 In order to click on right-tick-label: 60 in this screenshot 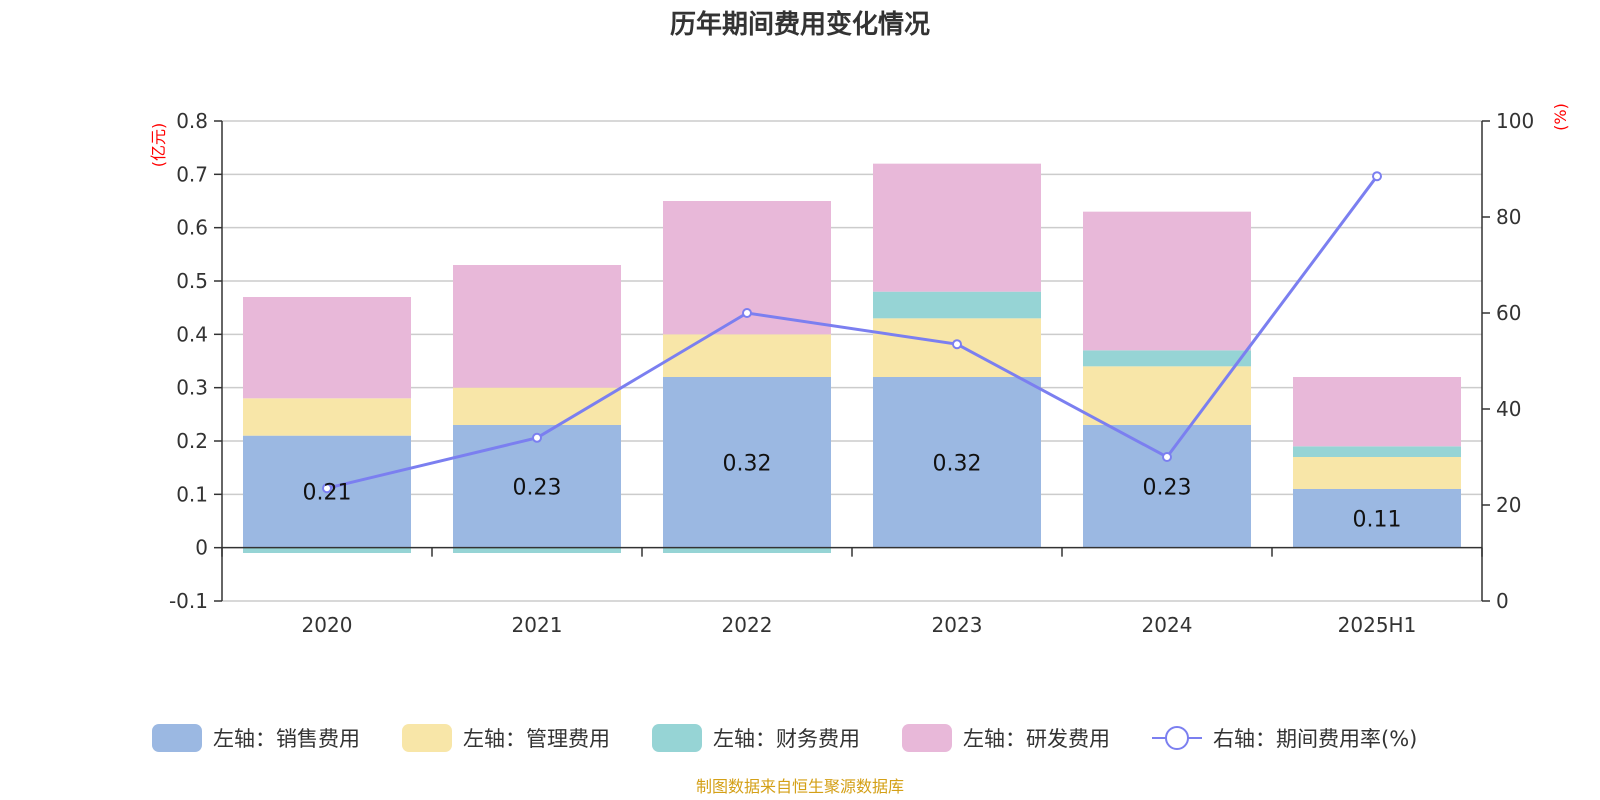, I will do `click(1508, 313)`.